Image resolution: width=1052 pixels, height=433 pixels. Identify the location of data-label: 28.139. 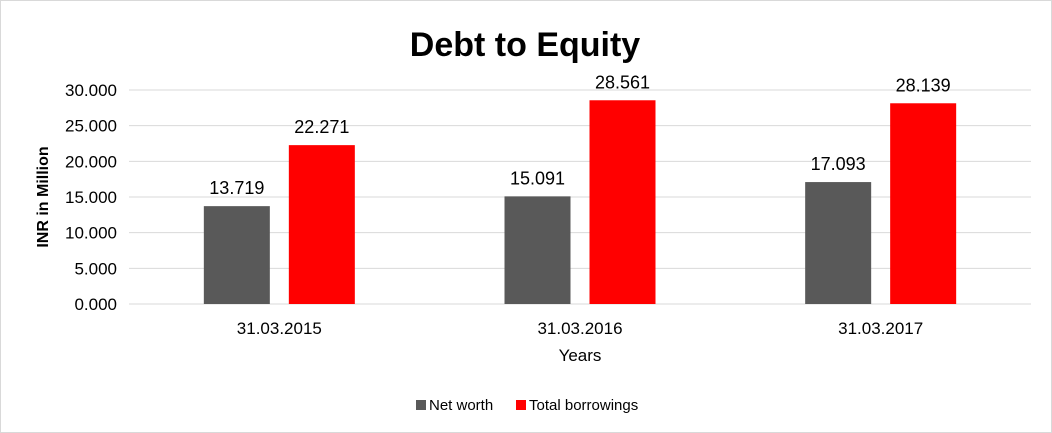
(923, 85).